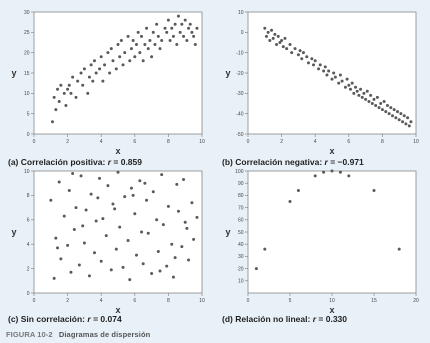 The width and height of the screenshot is (430, 343). What do you see at coordinates (117, 151) in the screenshot?
I see `x-axis-label-a: x` at bounding box center [117, 151].